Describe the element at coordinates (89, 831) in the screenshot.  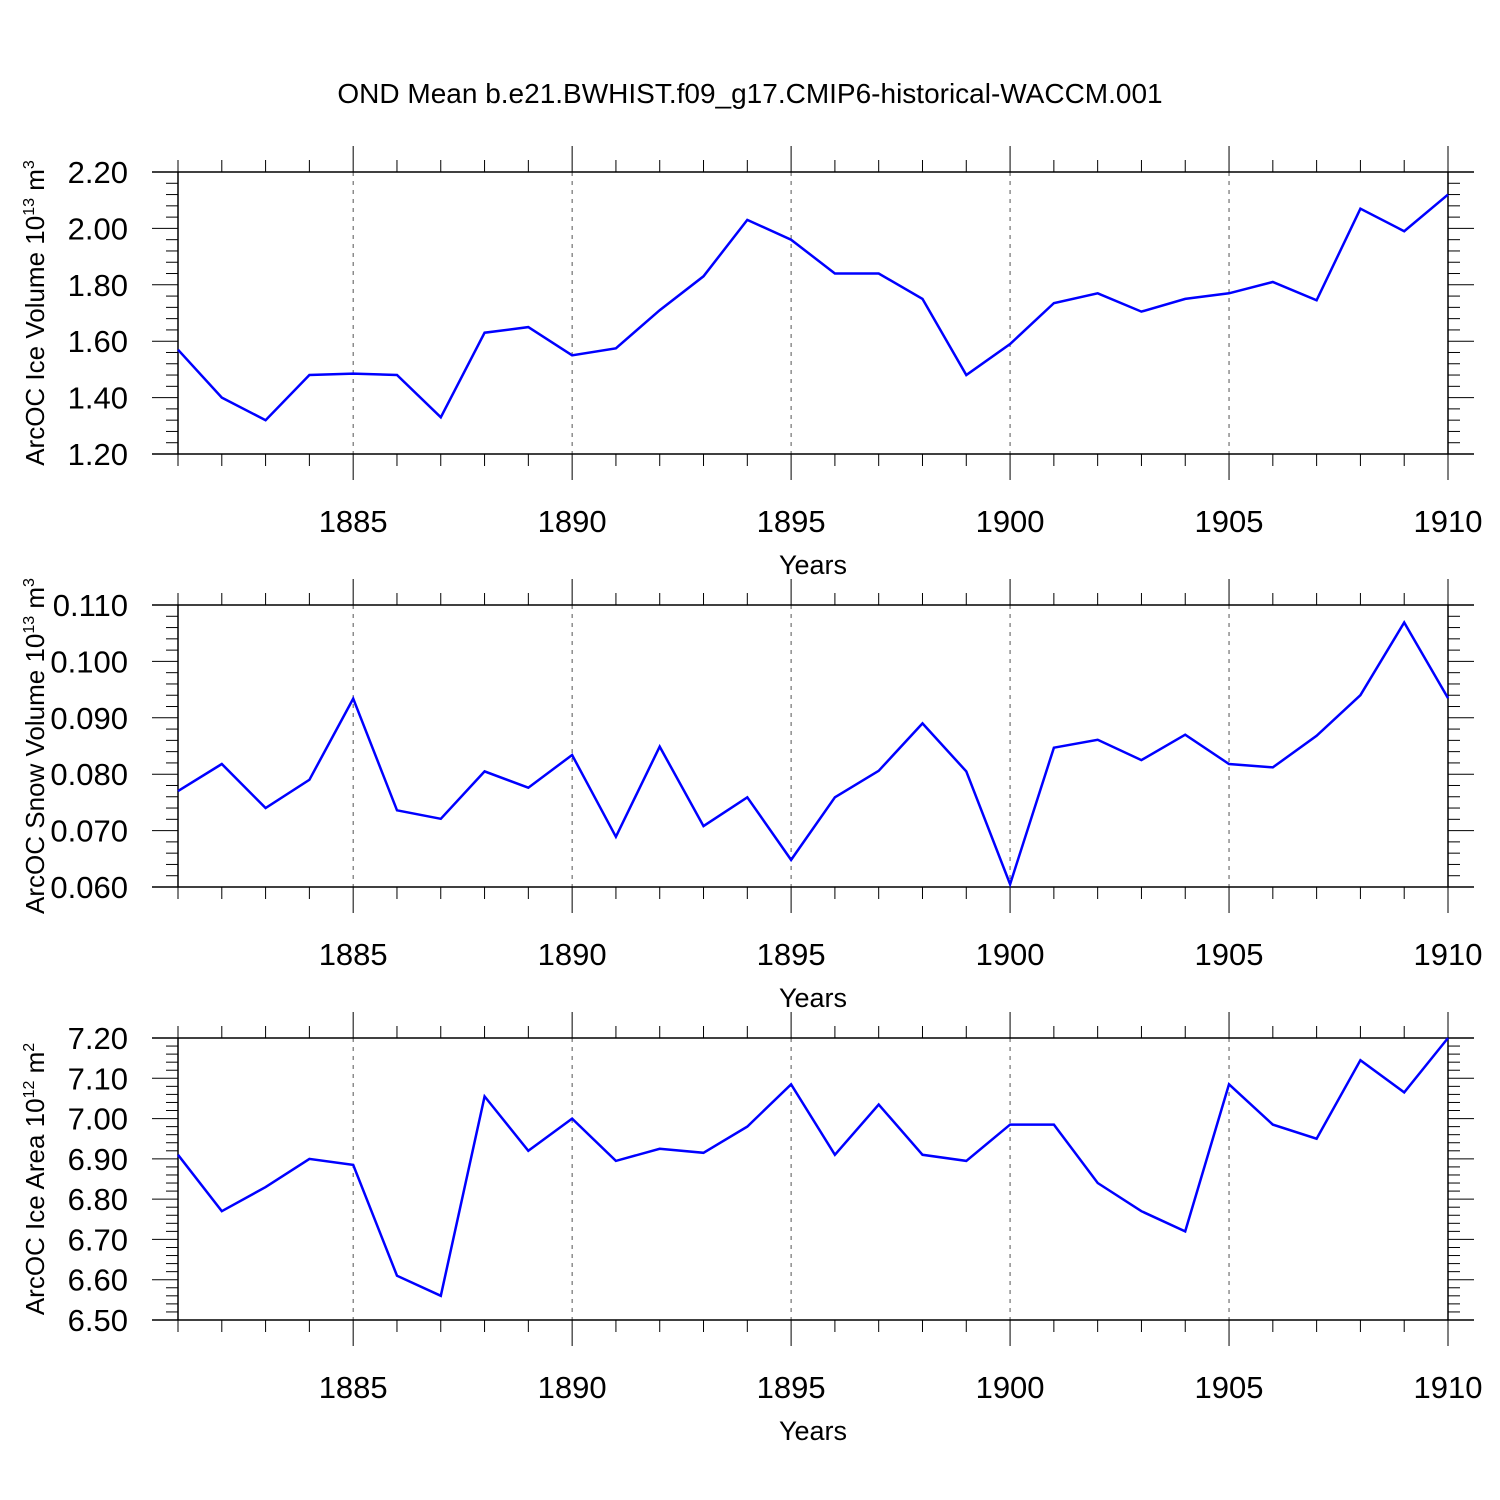
I see `y-tick-label: 0.070` at that location.